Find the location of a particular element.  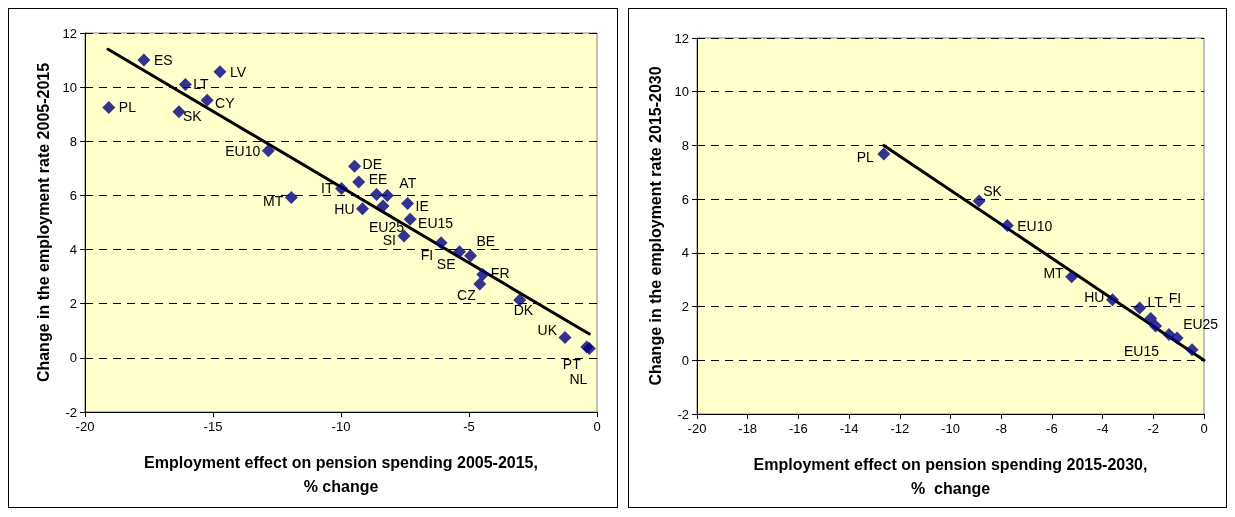

annotation: SE is located at coordinates (446, 263).